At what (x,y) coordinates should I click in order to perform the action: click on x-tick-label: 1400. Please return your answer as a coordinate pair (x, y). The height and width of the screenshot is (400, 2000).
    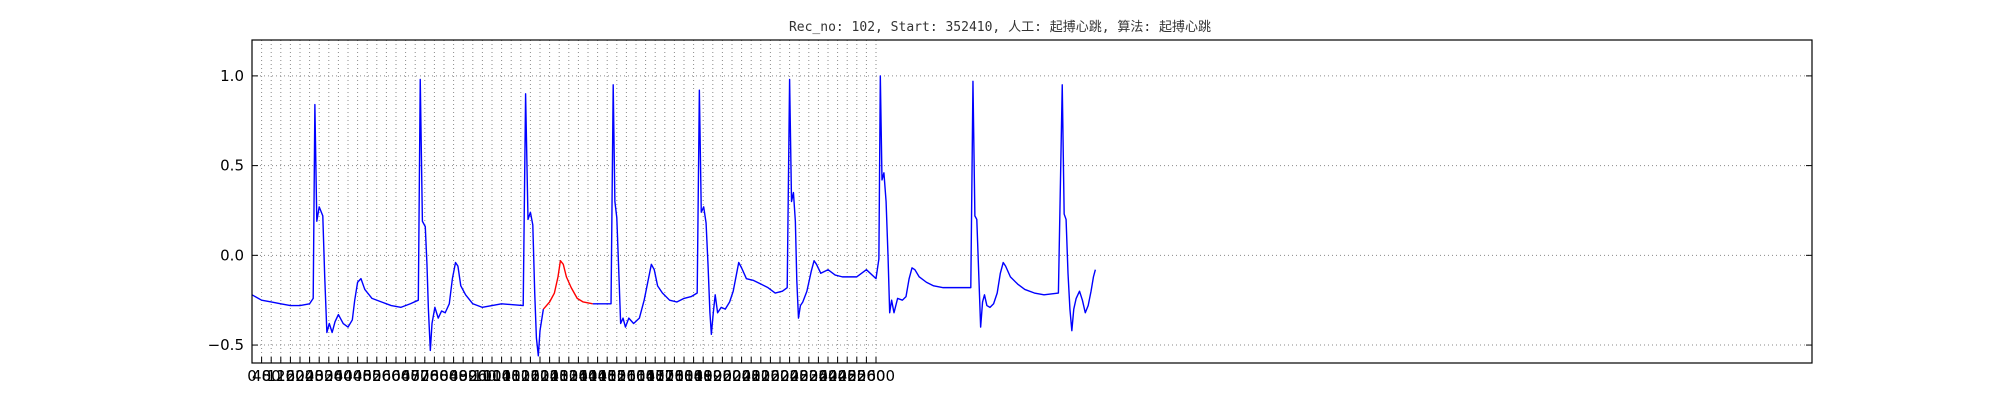
    Looking at the image, I should click on (588, 376).